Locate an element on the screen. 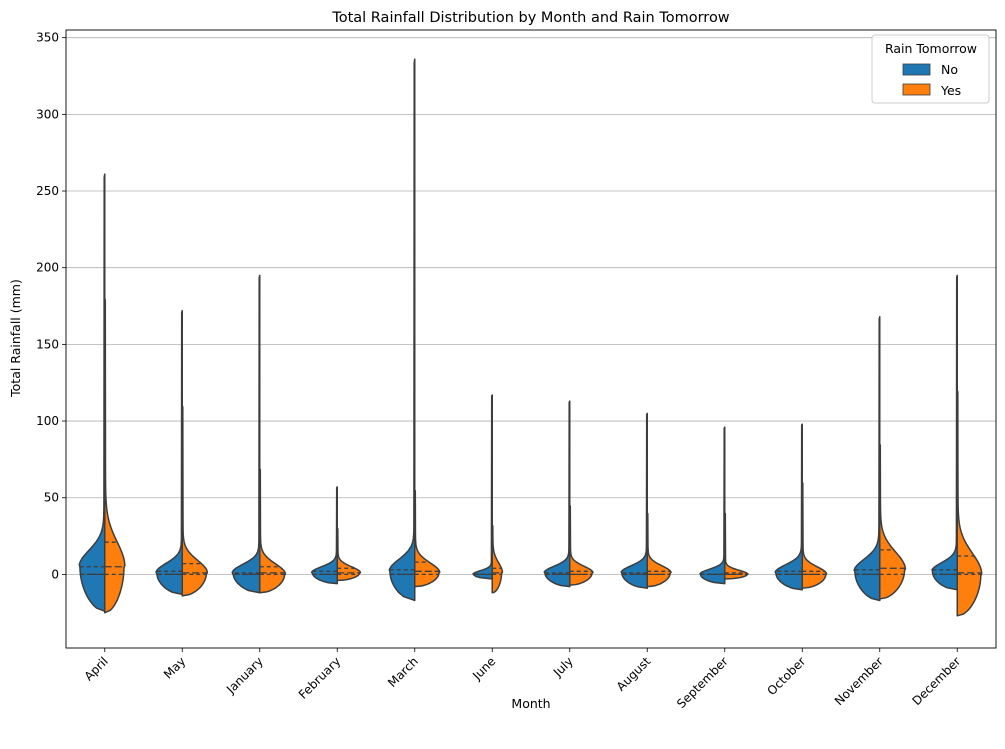 This screenshot has width=1005, height=749. violin-half-no-december is located at coordinates (944, 432).